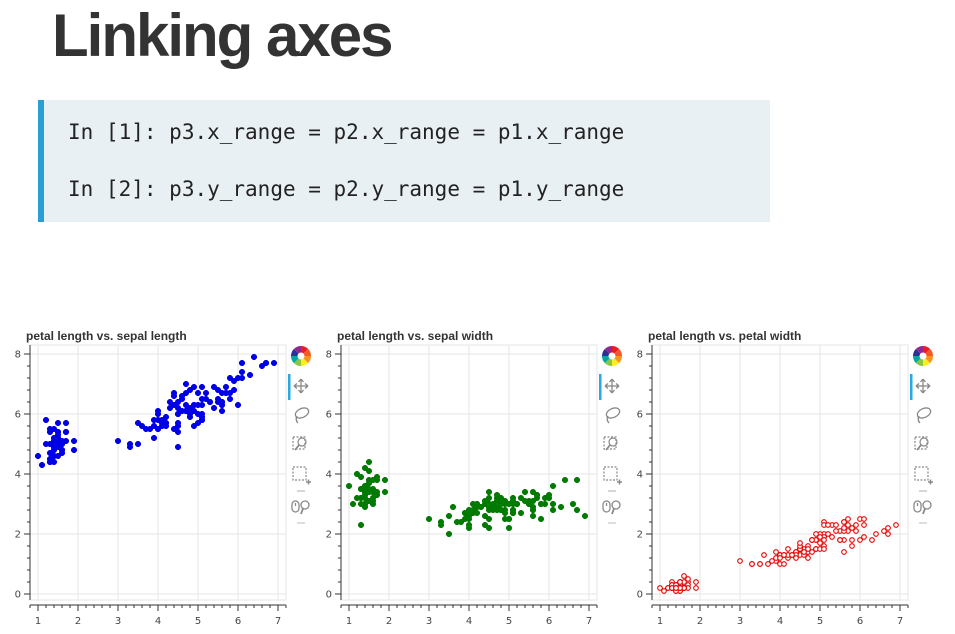 This screenshot has height=634, width=955. I want to click on x-tick-label: 1, so click(660, 621).